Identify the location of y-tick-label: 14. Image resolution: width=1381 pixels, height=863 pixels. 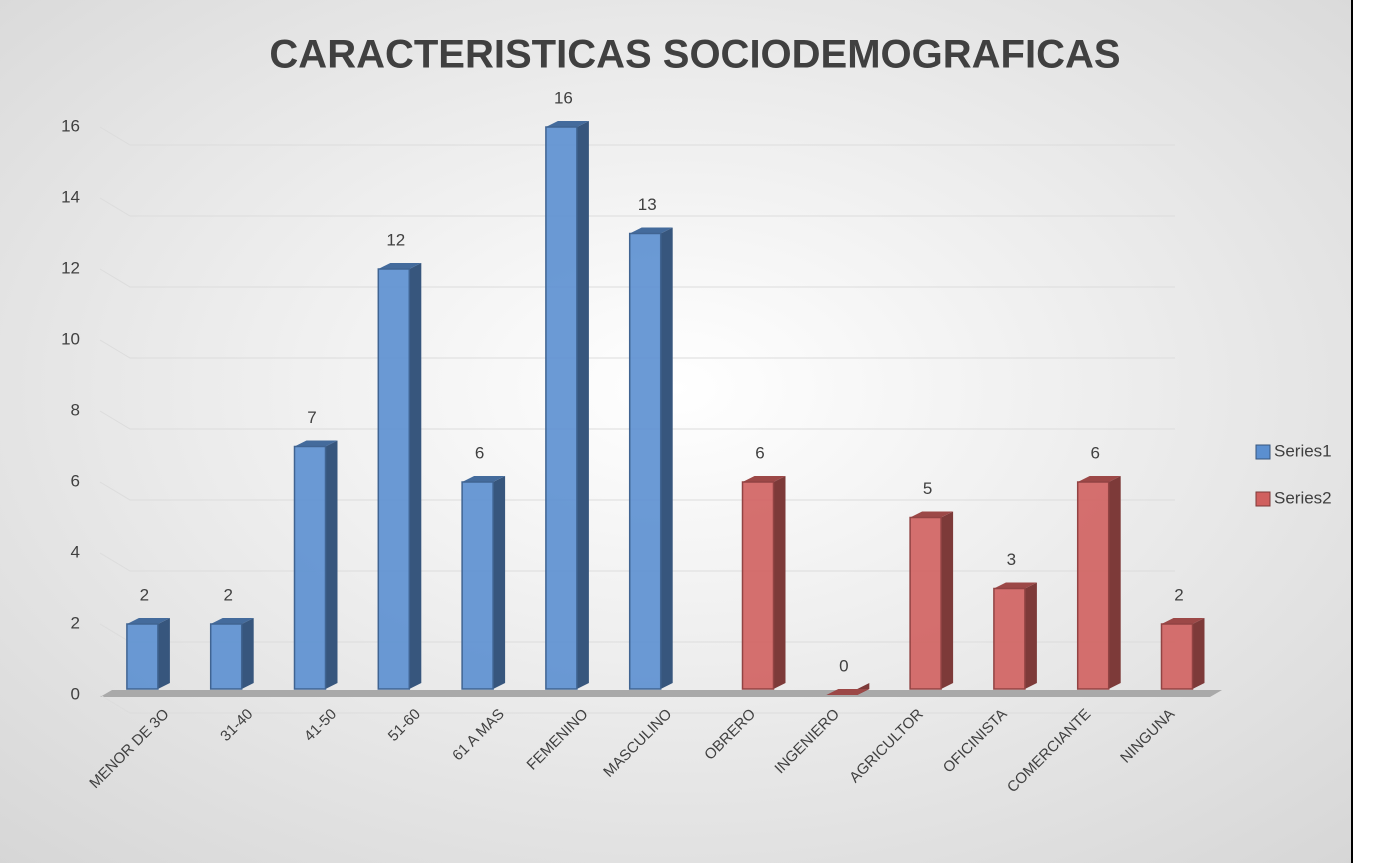
(70, 196).